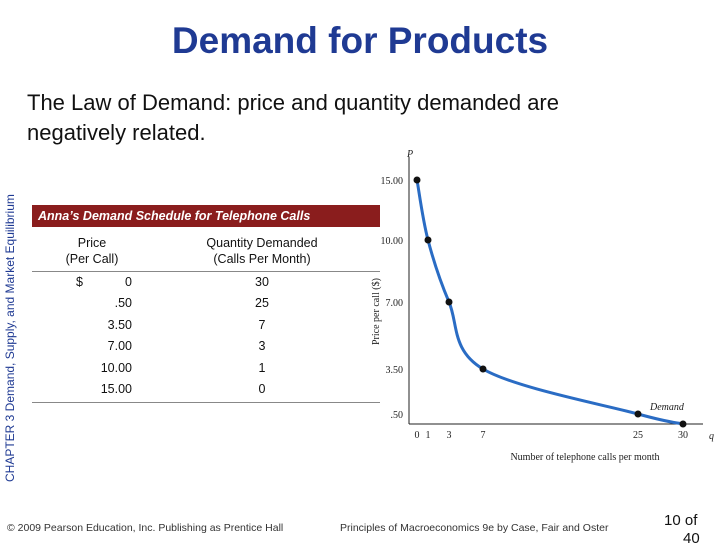  Describe the element at coordinates (584, 457) in the screenshot. I see `x-axis-label: Number of telephone calls per month` at that location.